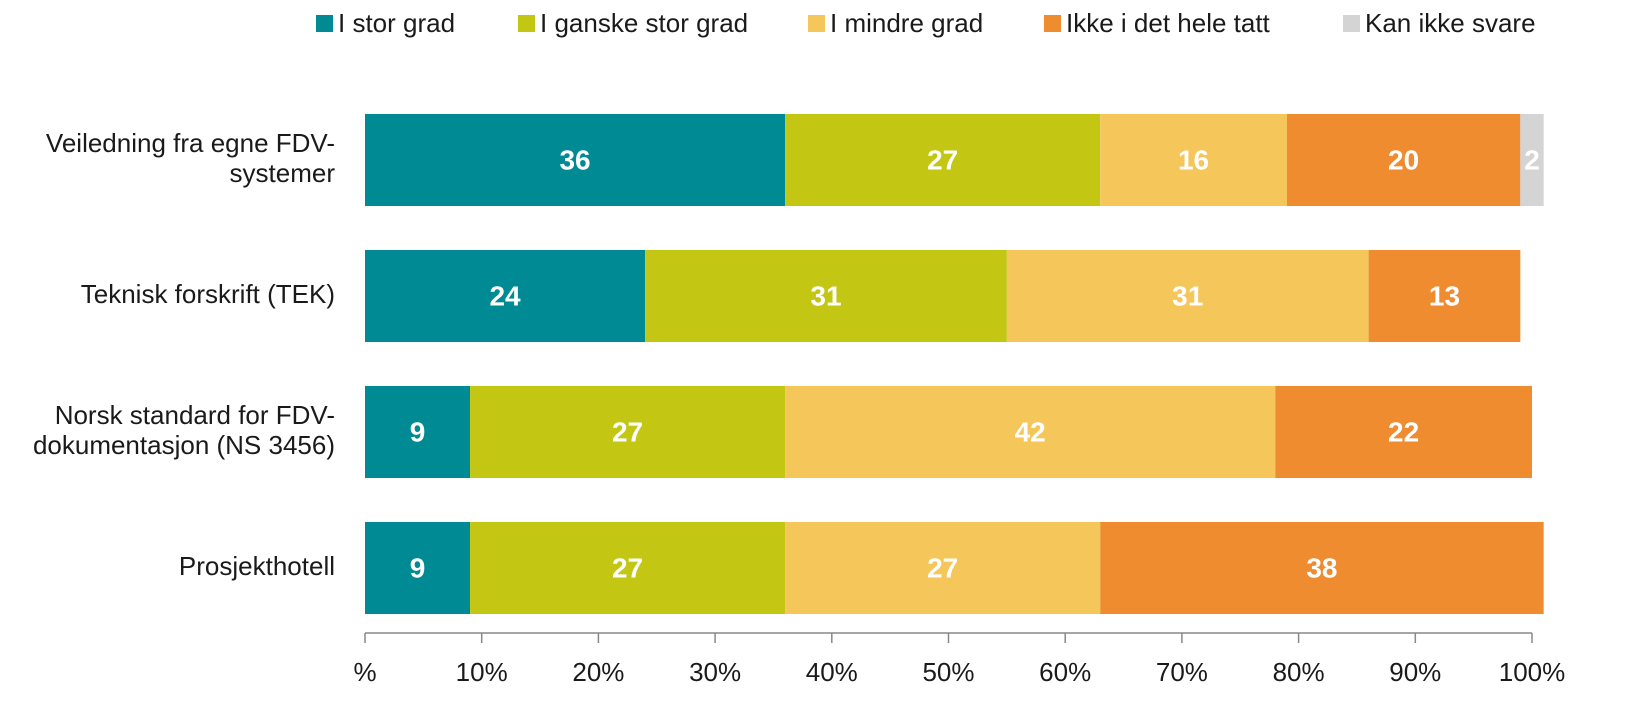  What do you see at coordinates (190, 158) in the screenshot?
I see `category-label: Veiledning fra egne FDV-systemer` at bounding box center [190, 158].